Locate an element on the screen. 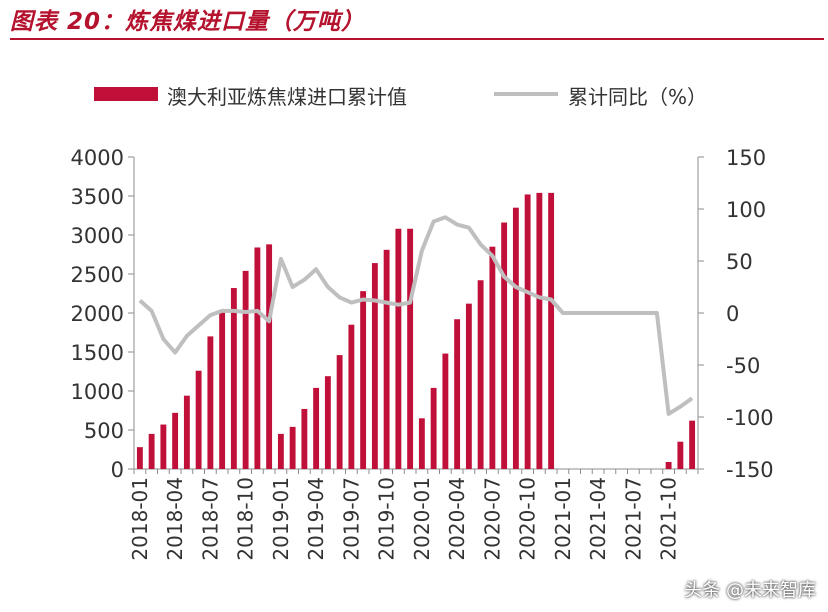 Image resolution: width=828 pixels, height=612 pixels. watermark: 头条 @未来智库 is located at coordinates (750, 590).